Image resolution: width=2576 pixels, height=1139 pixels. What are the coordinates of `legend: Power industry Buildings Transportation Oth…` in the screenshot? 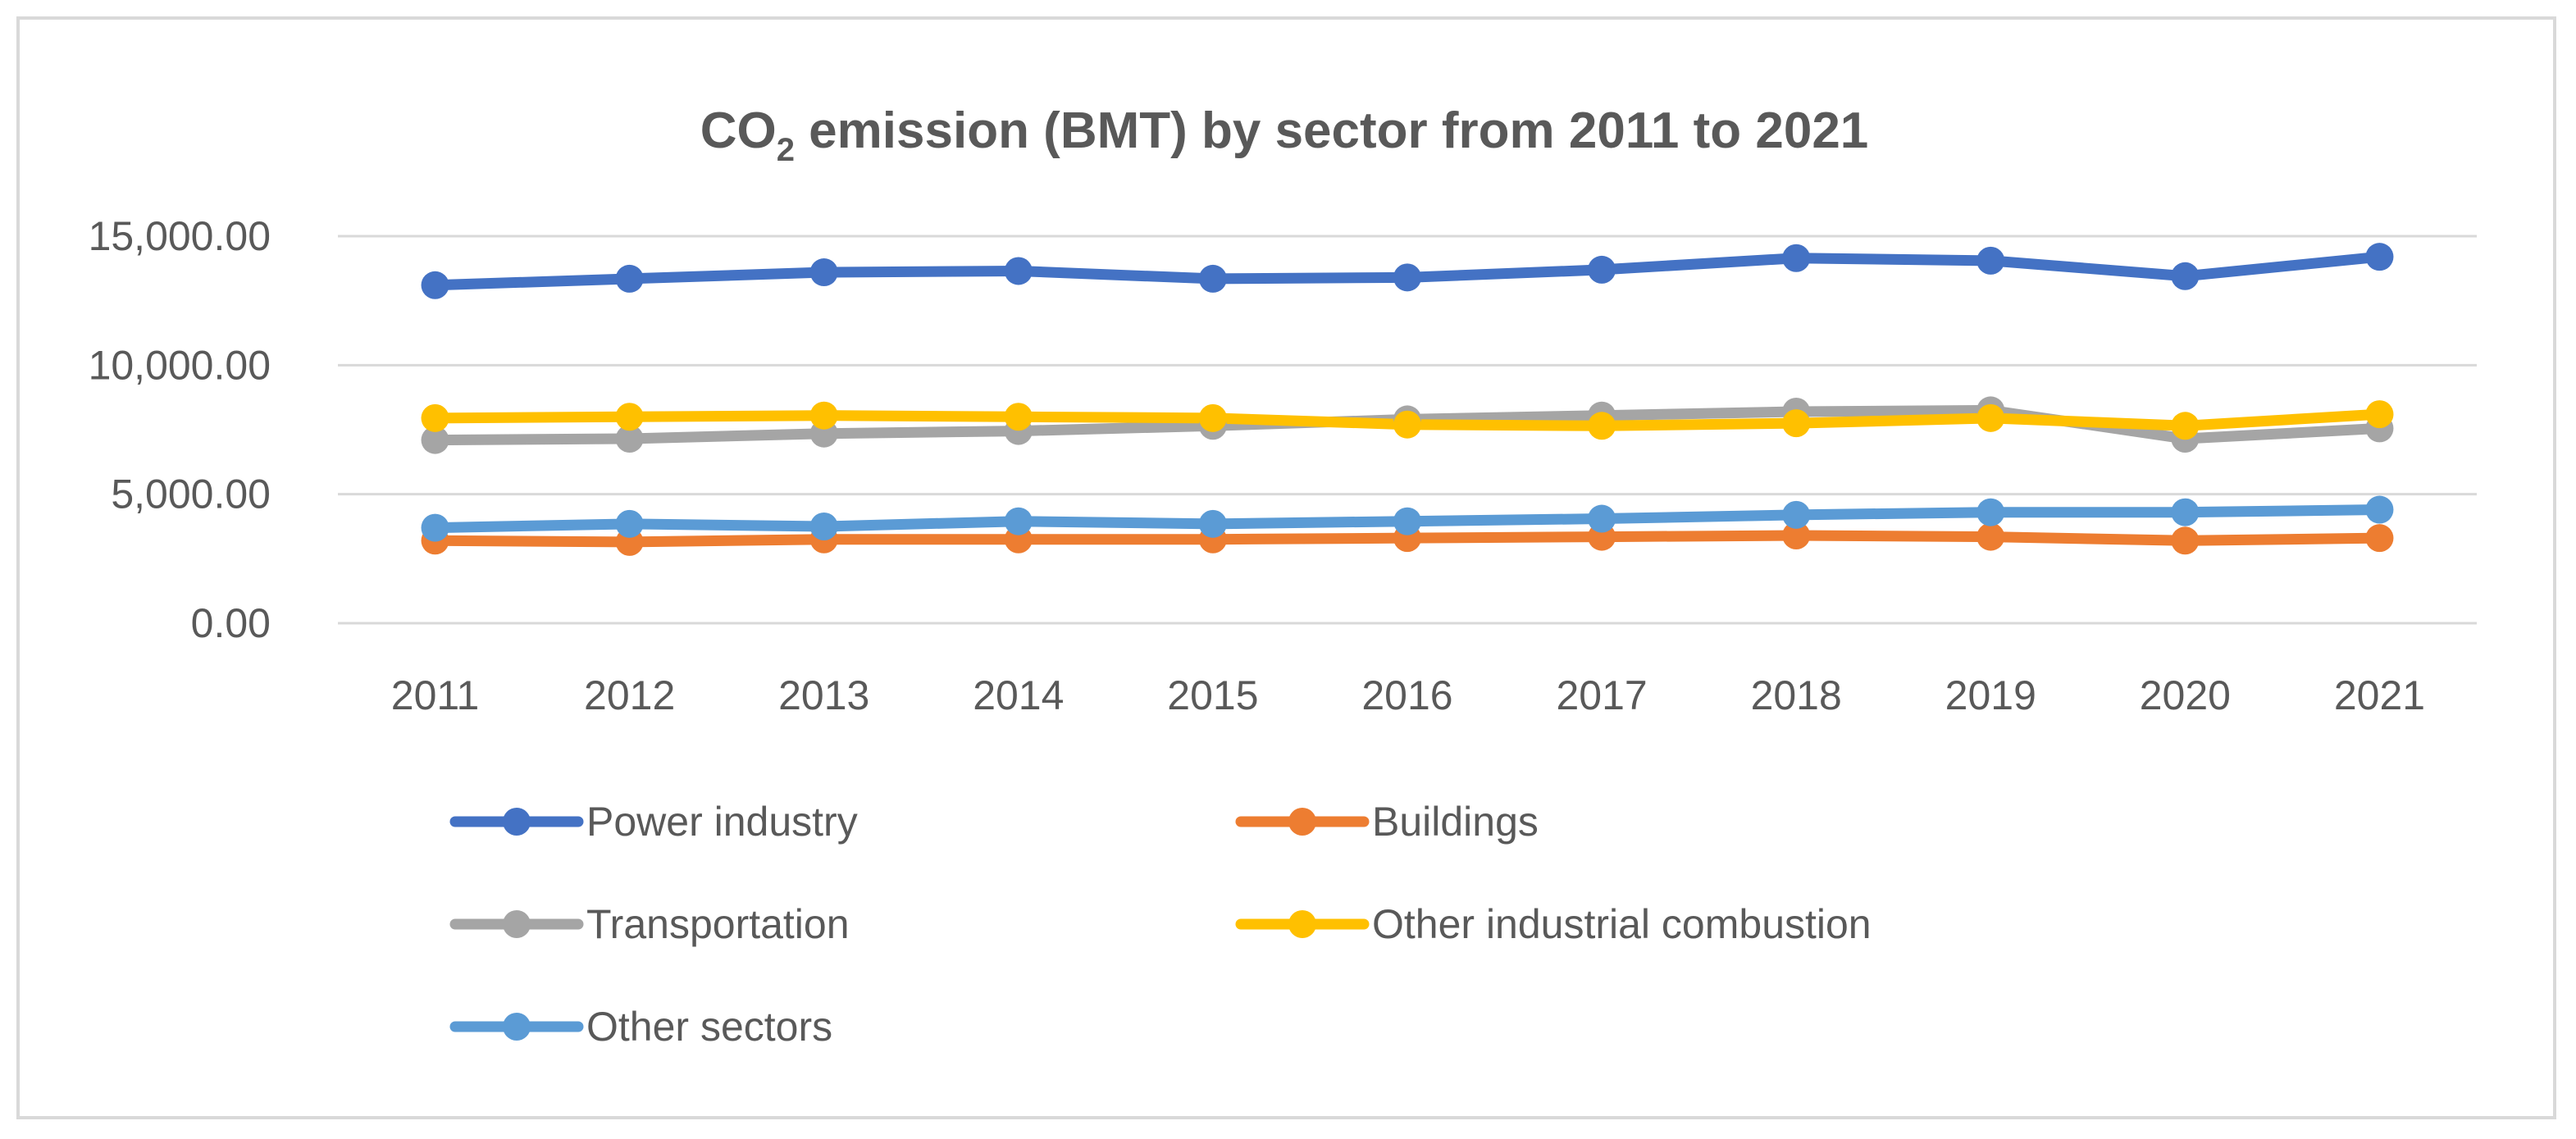 It's located at (1160, 924).